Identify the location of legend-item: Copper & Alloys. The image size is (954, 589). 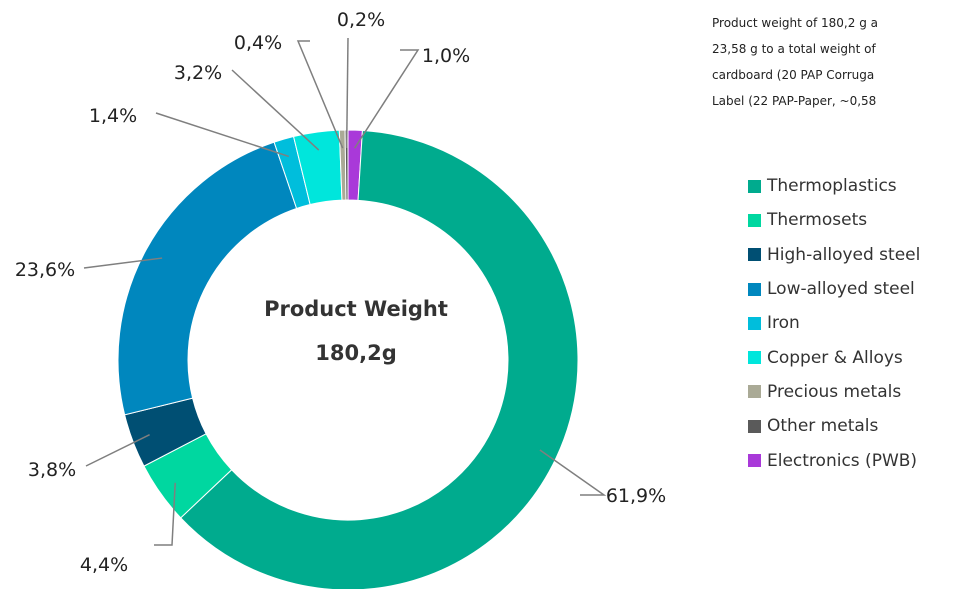
(834, 357).